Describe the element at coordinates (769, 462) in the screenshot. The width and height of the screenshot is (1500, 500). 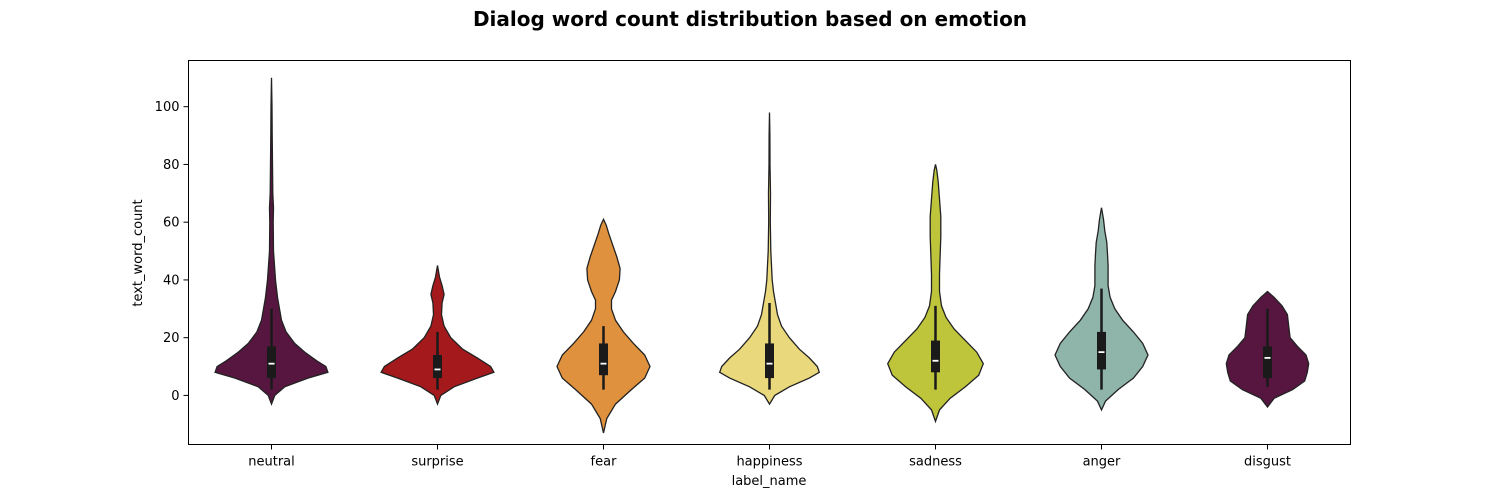
I see `x-tick-label-happiness: happiness` at that location.